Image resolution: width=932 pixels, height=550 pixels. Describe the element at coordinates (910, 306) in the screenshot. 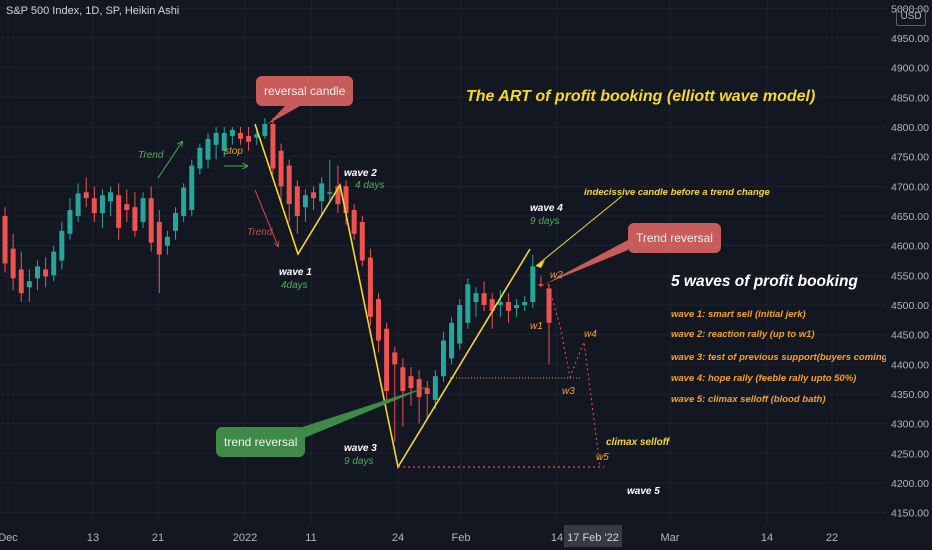

I see `y-tick-label: 4500.00` at that location.